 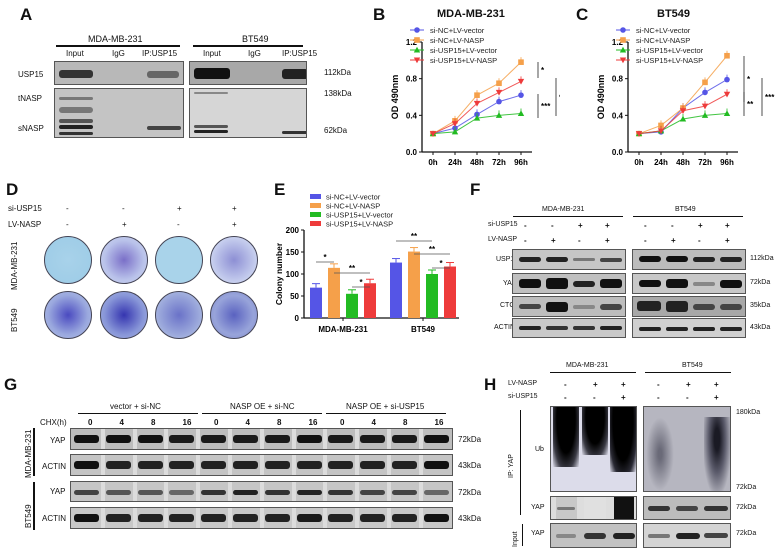 What do you see at coordinates (395, 97) in the screenshot?
I see `svg-text: OD 490nm` at bounding box center [395, 97].